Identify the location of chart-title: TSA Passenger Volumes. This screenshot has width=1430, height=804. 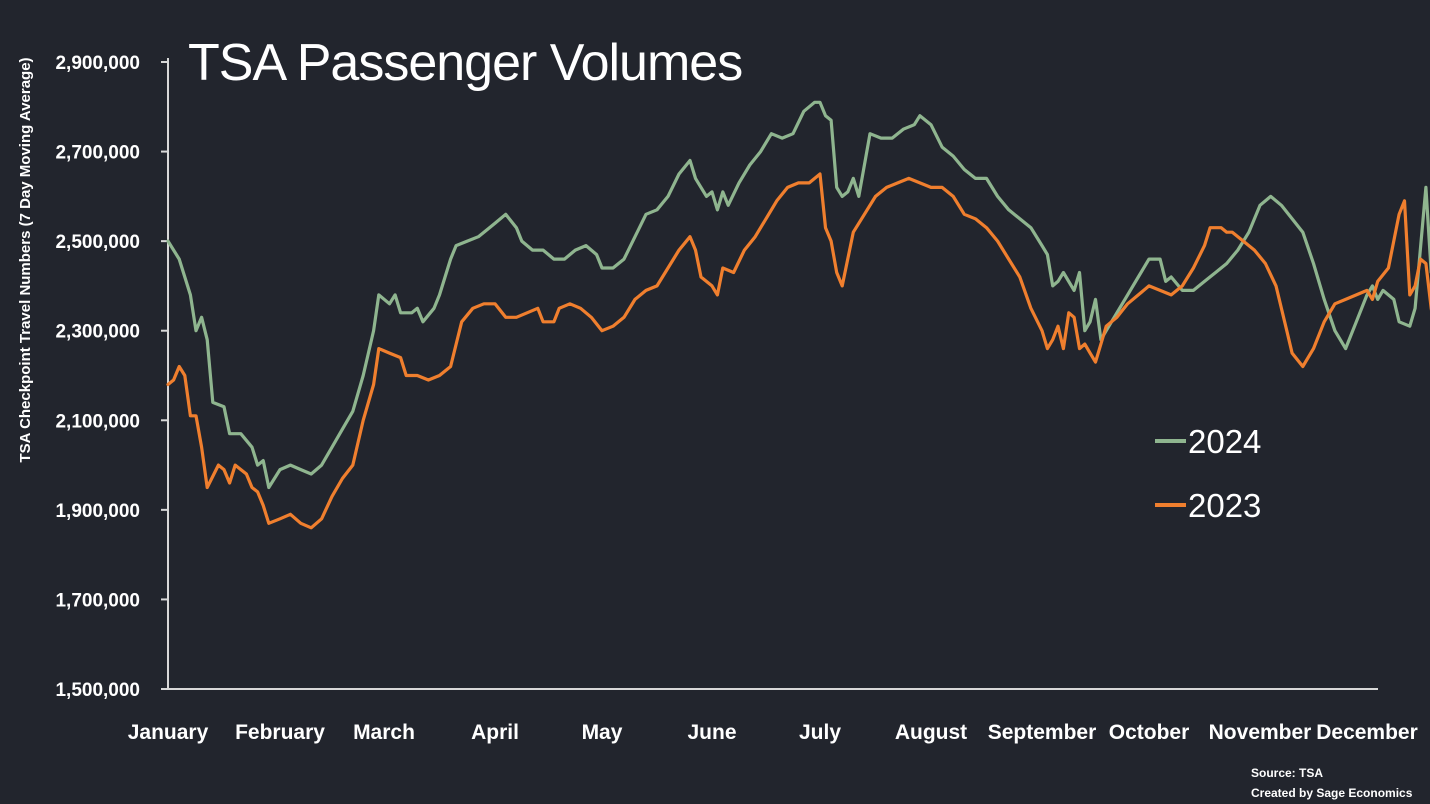
(465, 63).